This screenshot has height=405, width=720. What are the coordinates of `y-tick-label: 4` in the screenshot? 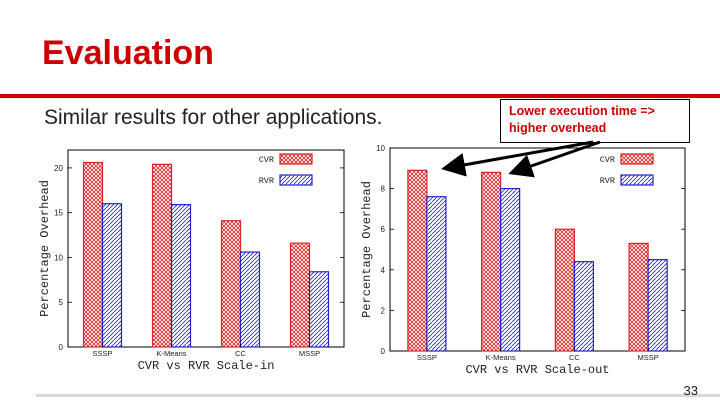 It's located at (383, 270).